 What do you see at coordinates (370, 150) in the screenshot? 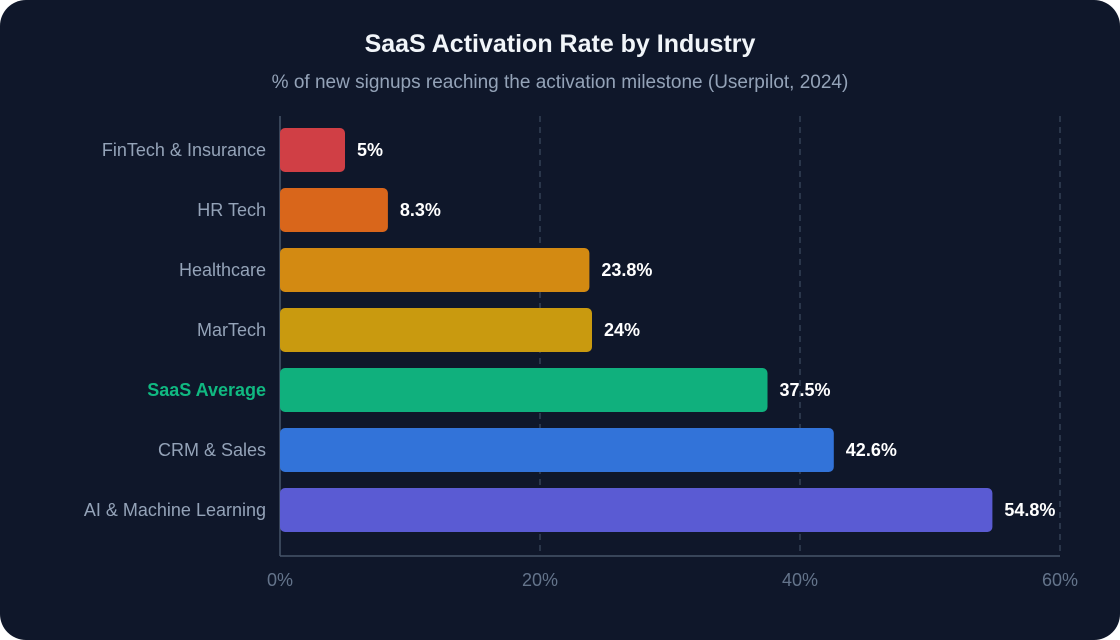
I see `value-label: 5%` at bounding box center [370, 150].